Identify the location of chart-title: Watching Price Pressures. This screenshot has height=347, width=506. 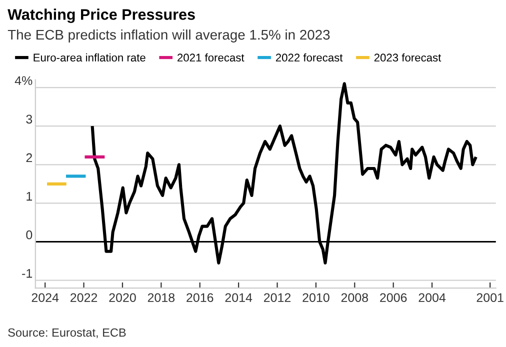
(101, 15).